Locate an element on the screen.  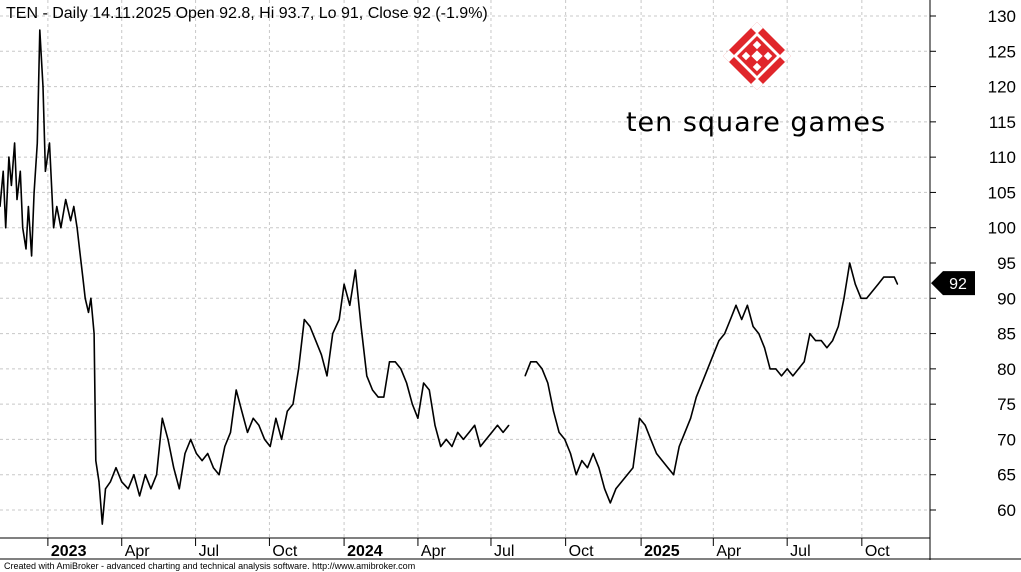
x-tick-label: Oct is located at coordinates (877, 551).